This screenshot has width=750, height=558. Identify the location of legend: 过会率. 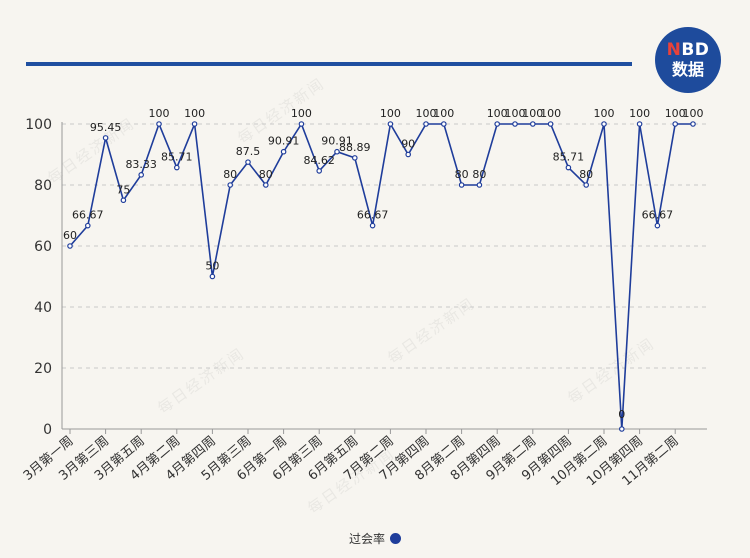
(375, 538).